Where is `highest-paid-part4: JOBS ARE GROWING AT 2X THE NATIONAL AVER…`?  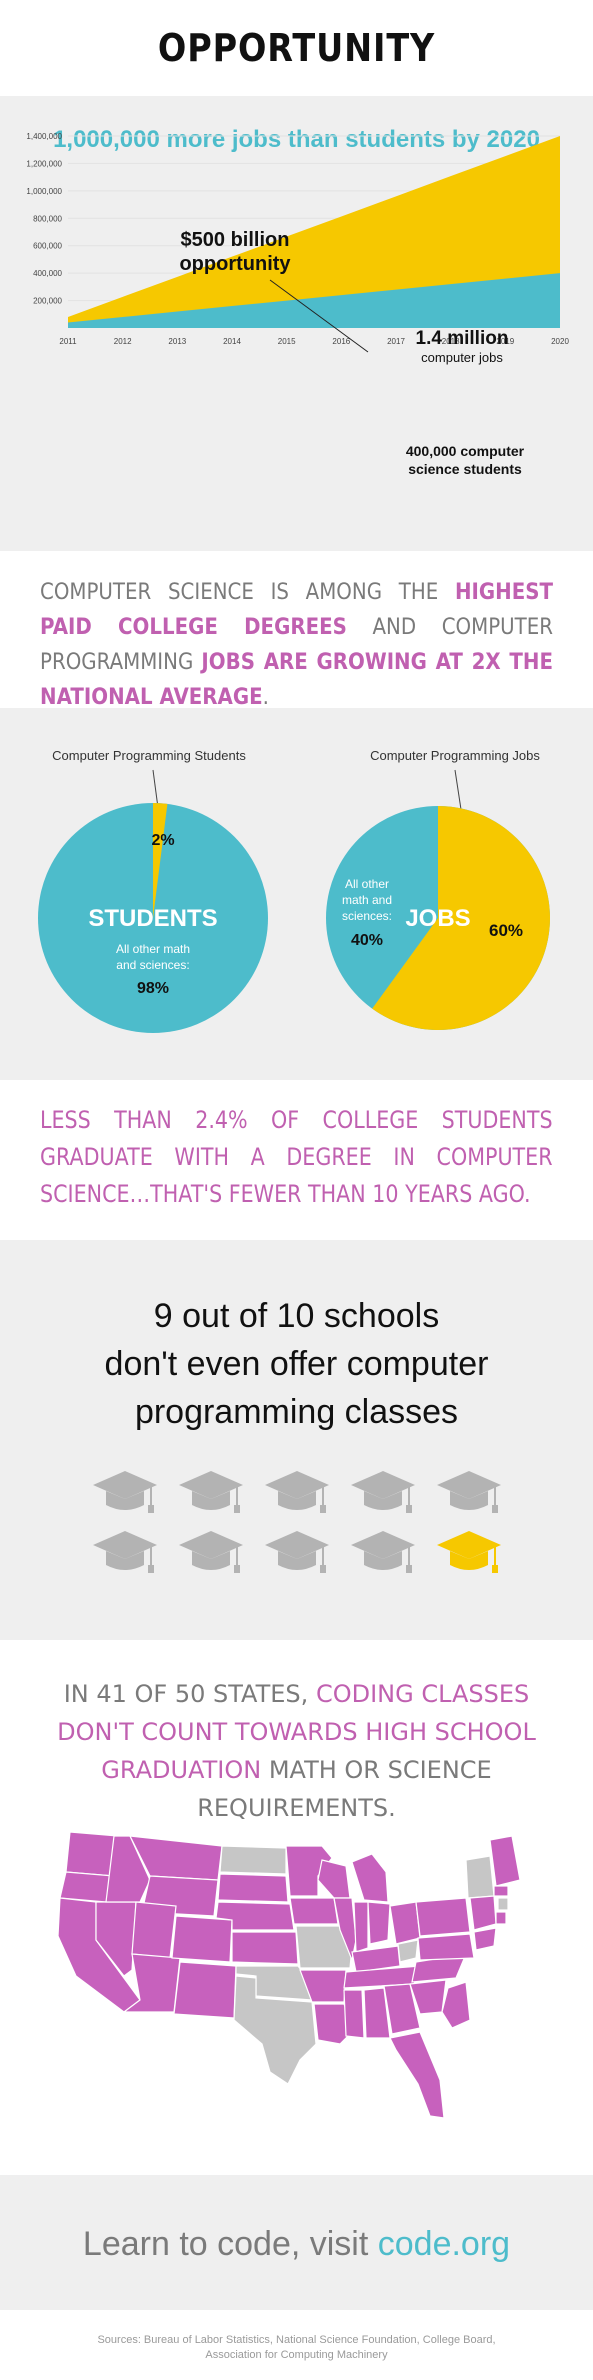
highest-paid-part4: JOBS ARE GROWING AT 2X THE NATIONAL AVER… is located at coordinates (296, 680).